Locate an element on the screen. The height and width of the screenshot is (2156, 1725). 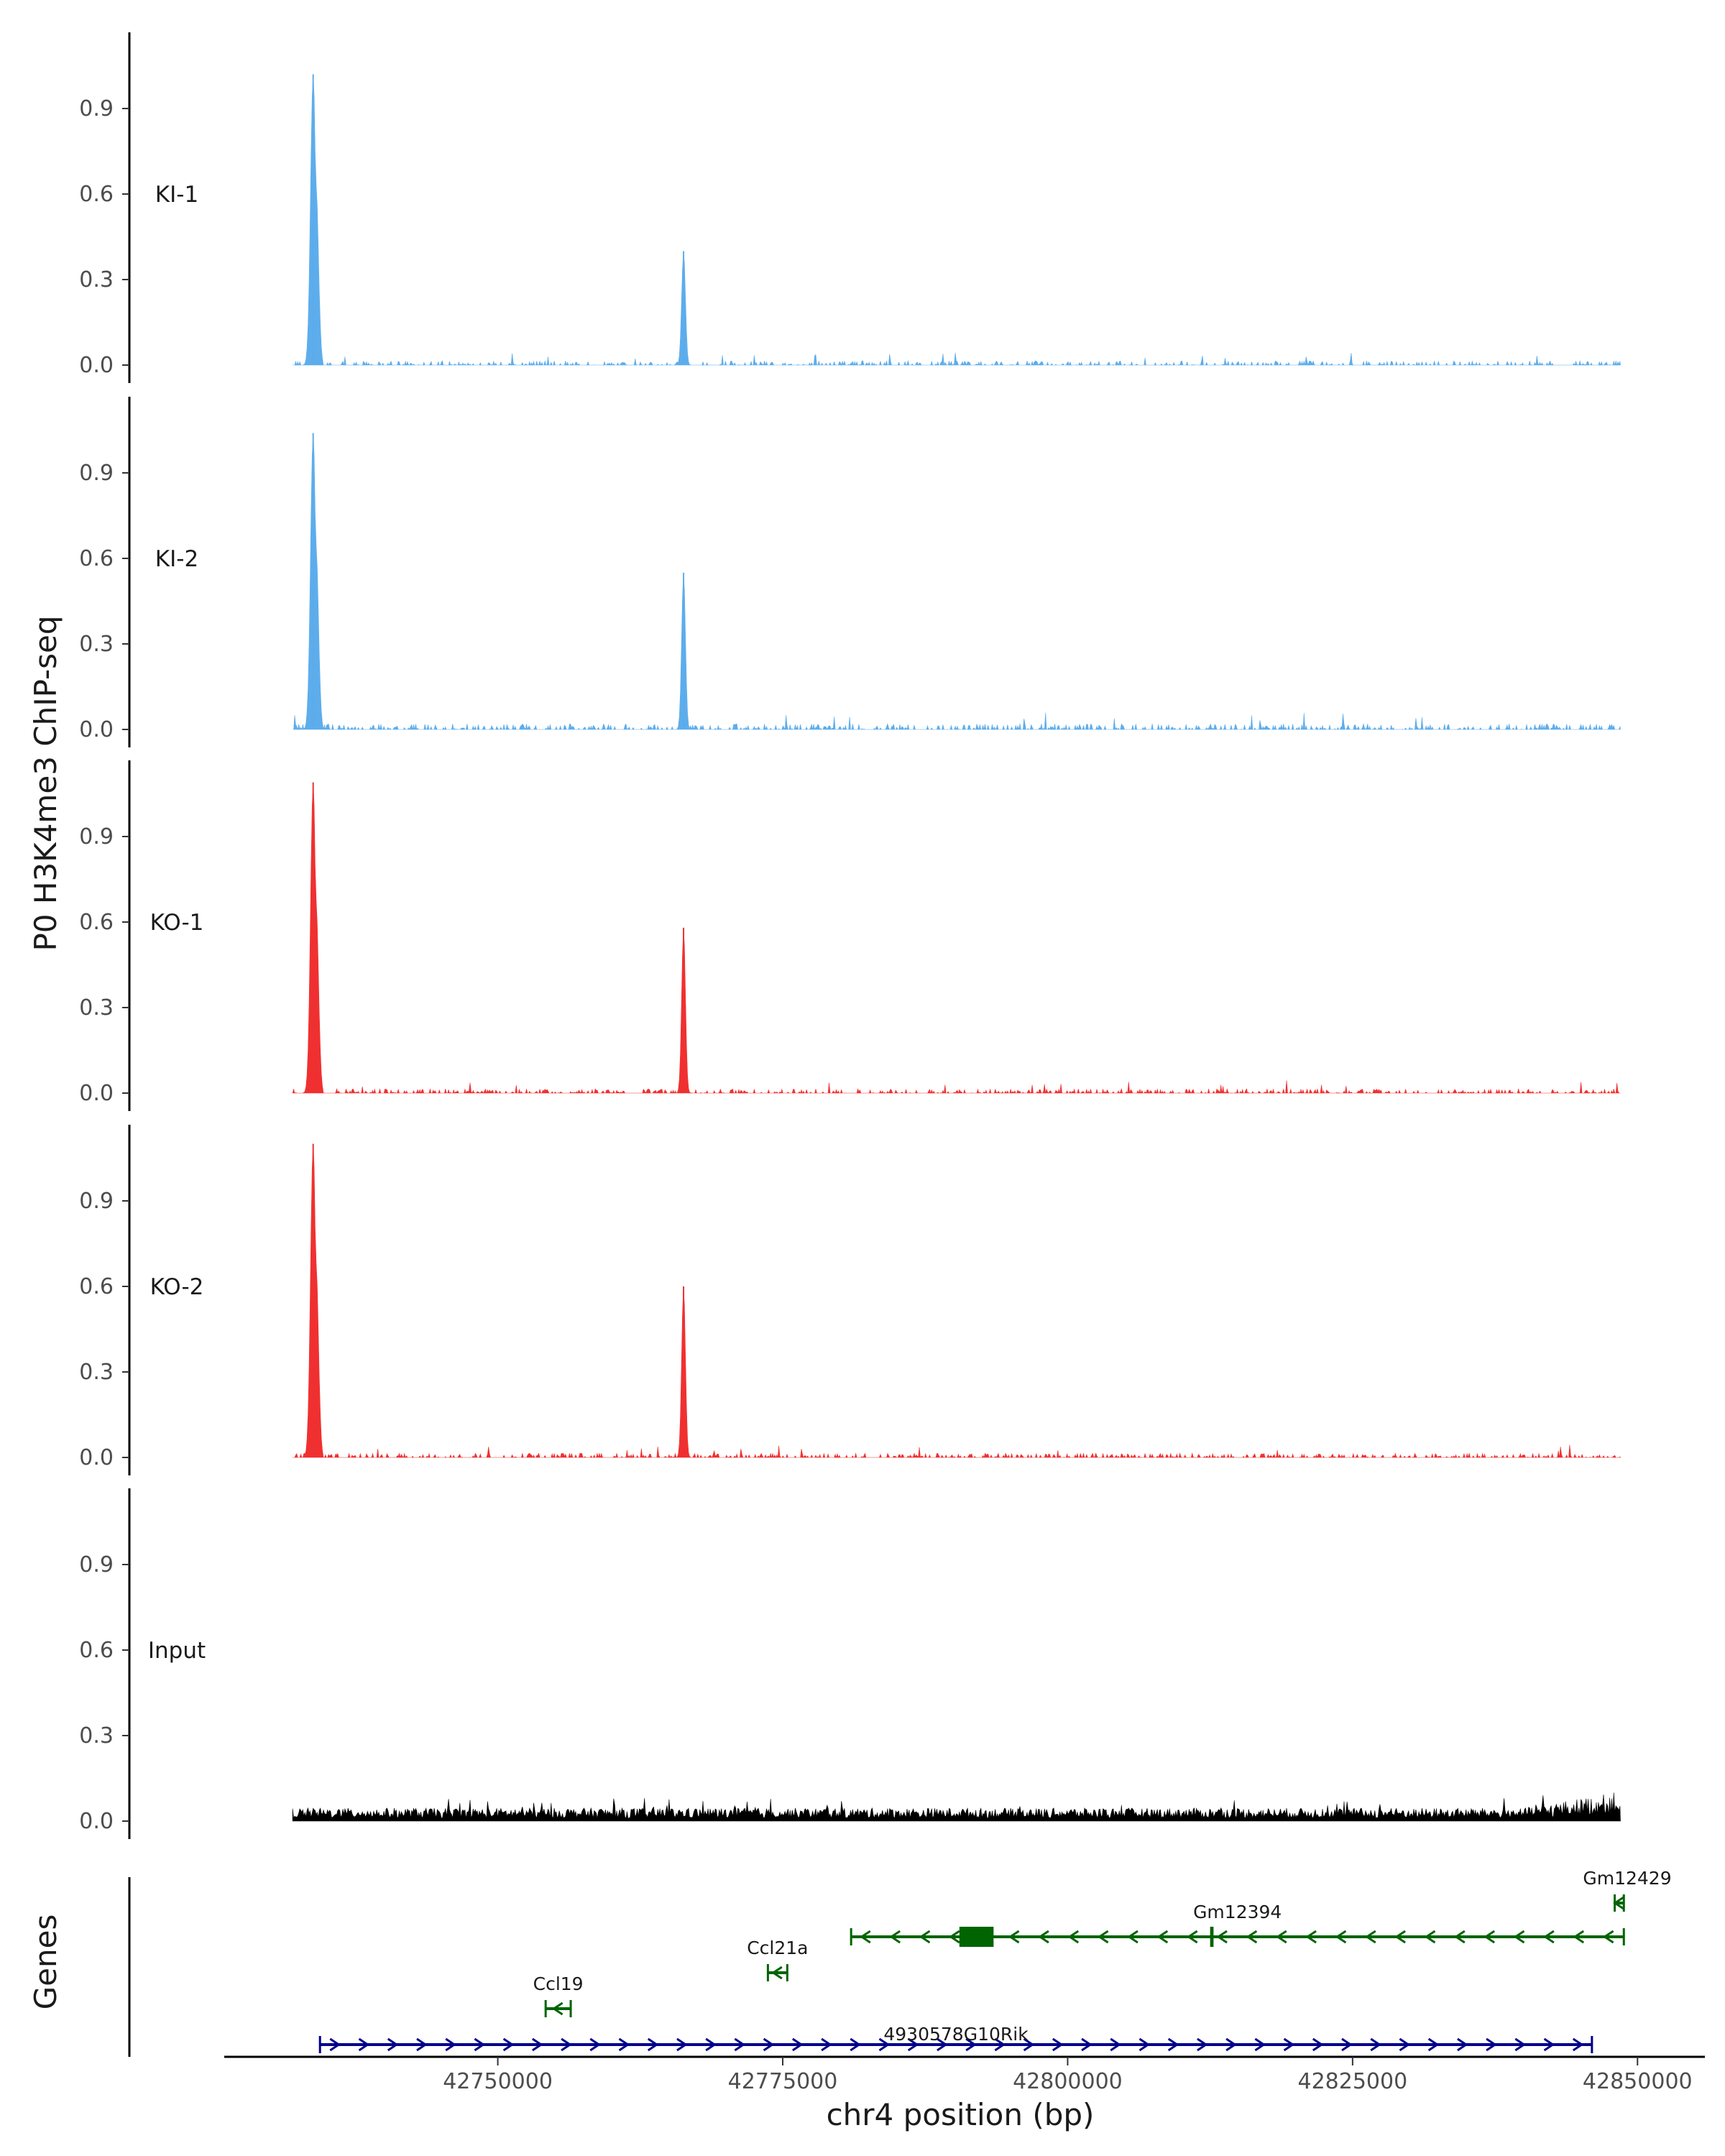
track-label: KO-1 is located at coordinates (177, 923).